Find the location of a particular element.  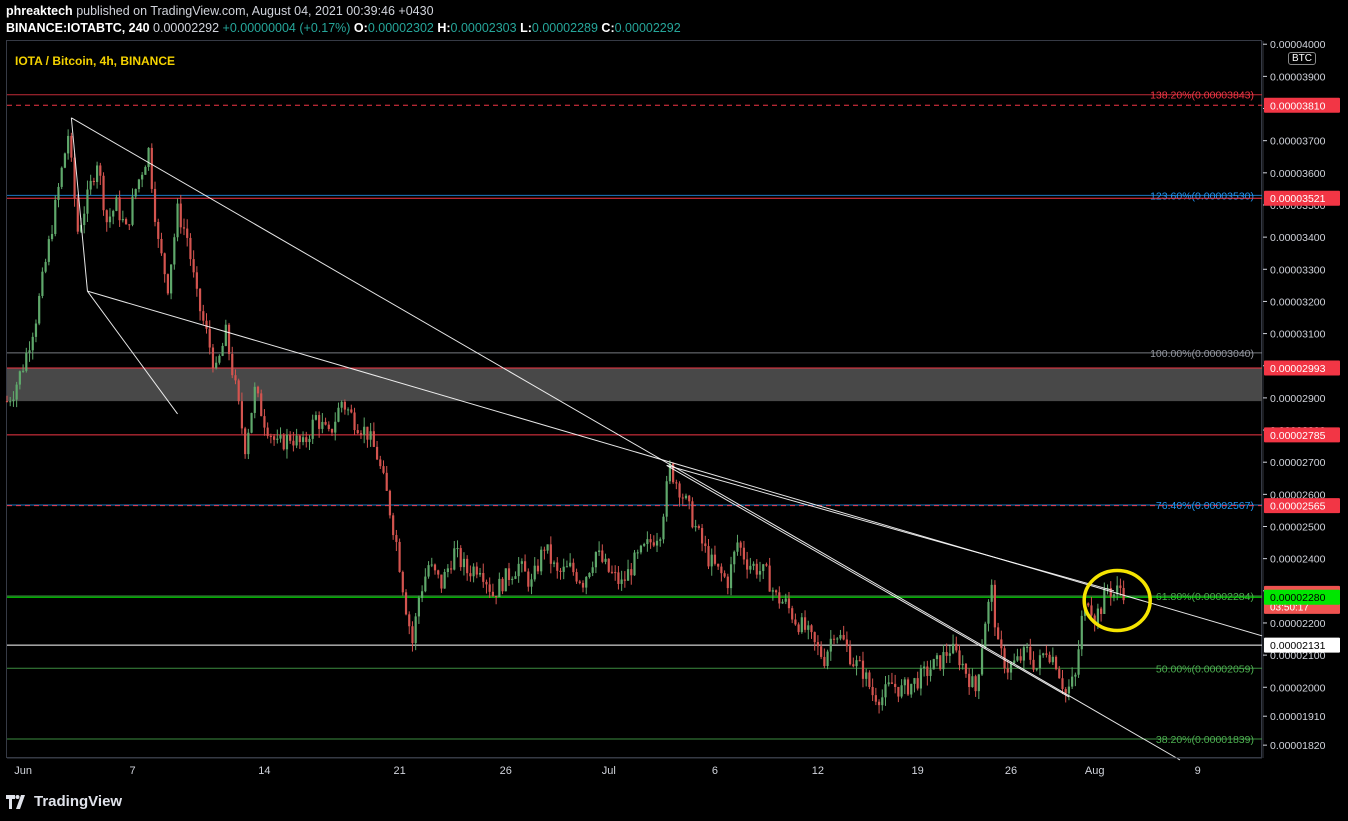

y-tick-label: 0.00002400 is located at coordinates (1298, 560).